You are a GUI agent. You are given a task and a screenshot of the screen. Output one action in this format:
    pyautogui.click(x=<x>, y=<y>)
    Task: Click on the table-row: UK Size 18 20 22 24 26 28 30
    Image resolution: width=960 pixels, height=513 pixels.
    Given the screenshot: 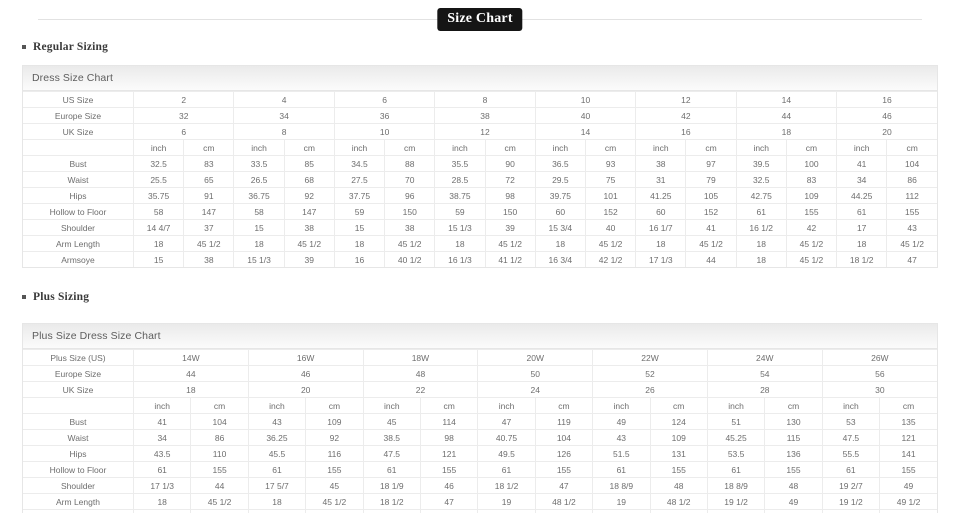 What is the action you would take?
    pyautogui.click(x=480, y=389)
    